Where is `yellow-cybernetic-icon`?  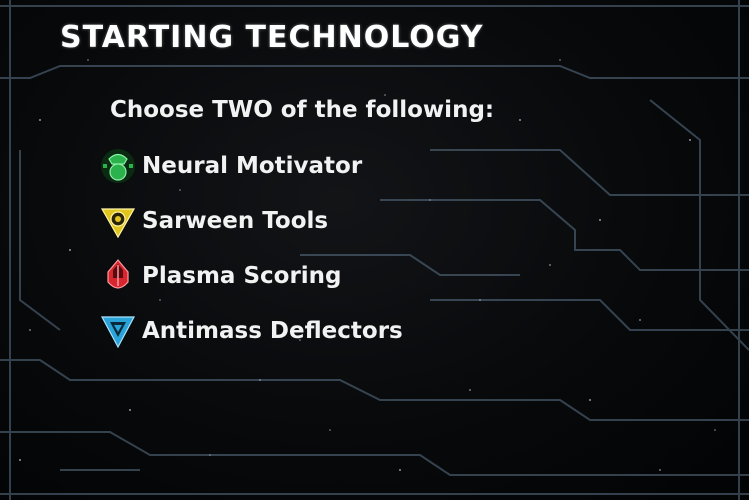
yellow-cybernetic-icon is located at coordinates (118, 221).